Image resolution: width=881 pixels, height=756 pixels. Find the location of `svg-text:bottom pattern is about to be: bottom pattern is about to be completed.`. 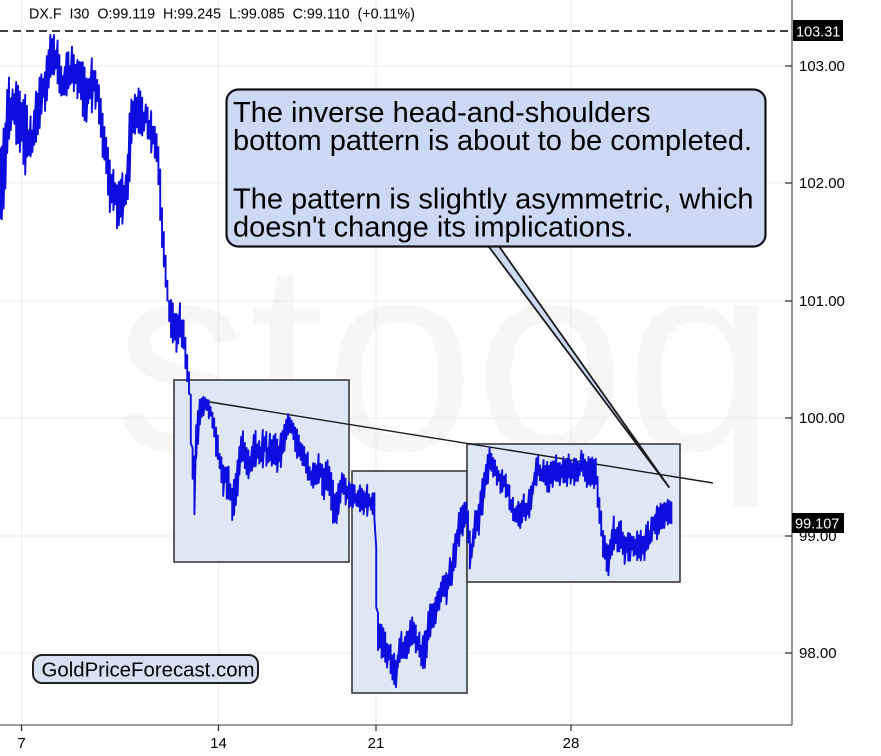

svg-text:bottom pattern is about to be: bottom pattern is about to be completed. is located at coordinates (492, 141).